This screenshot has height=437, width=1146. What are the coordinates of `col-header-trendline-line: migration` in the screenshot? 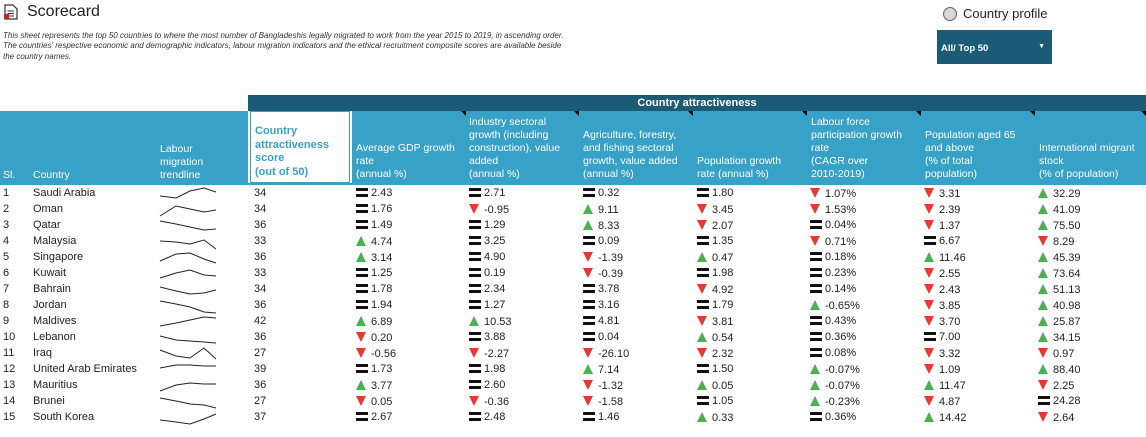 It's located at (182, 162).